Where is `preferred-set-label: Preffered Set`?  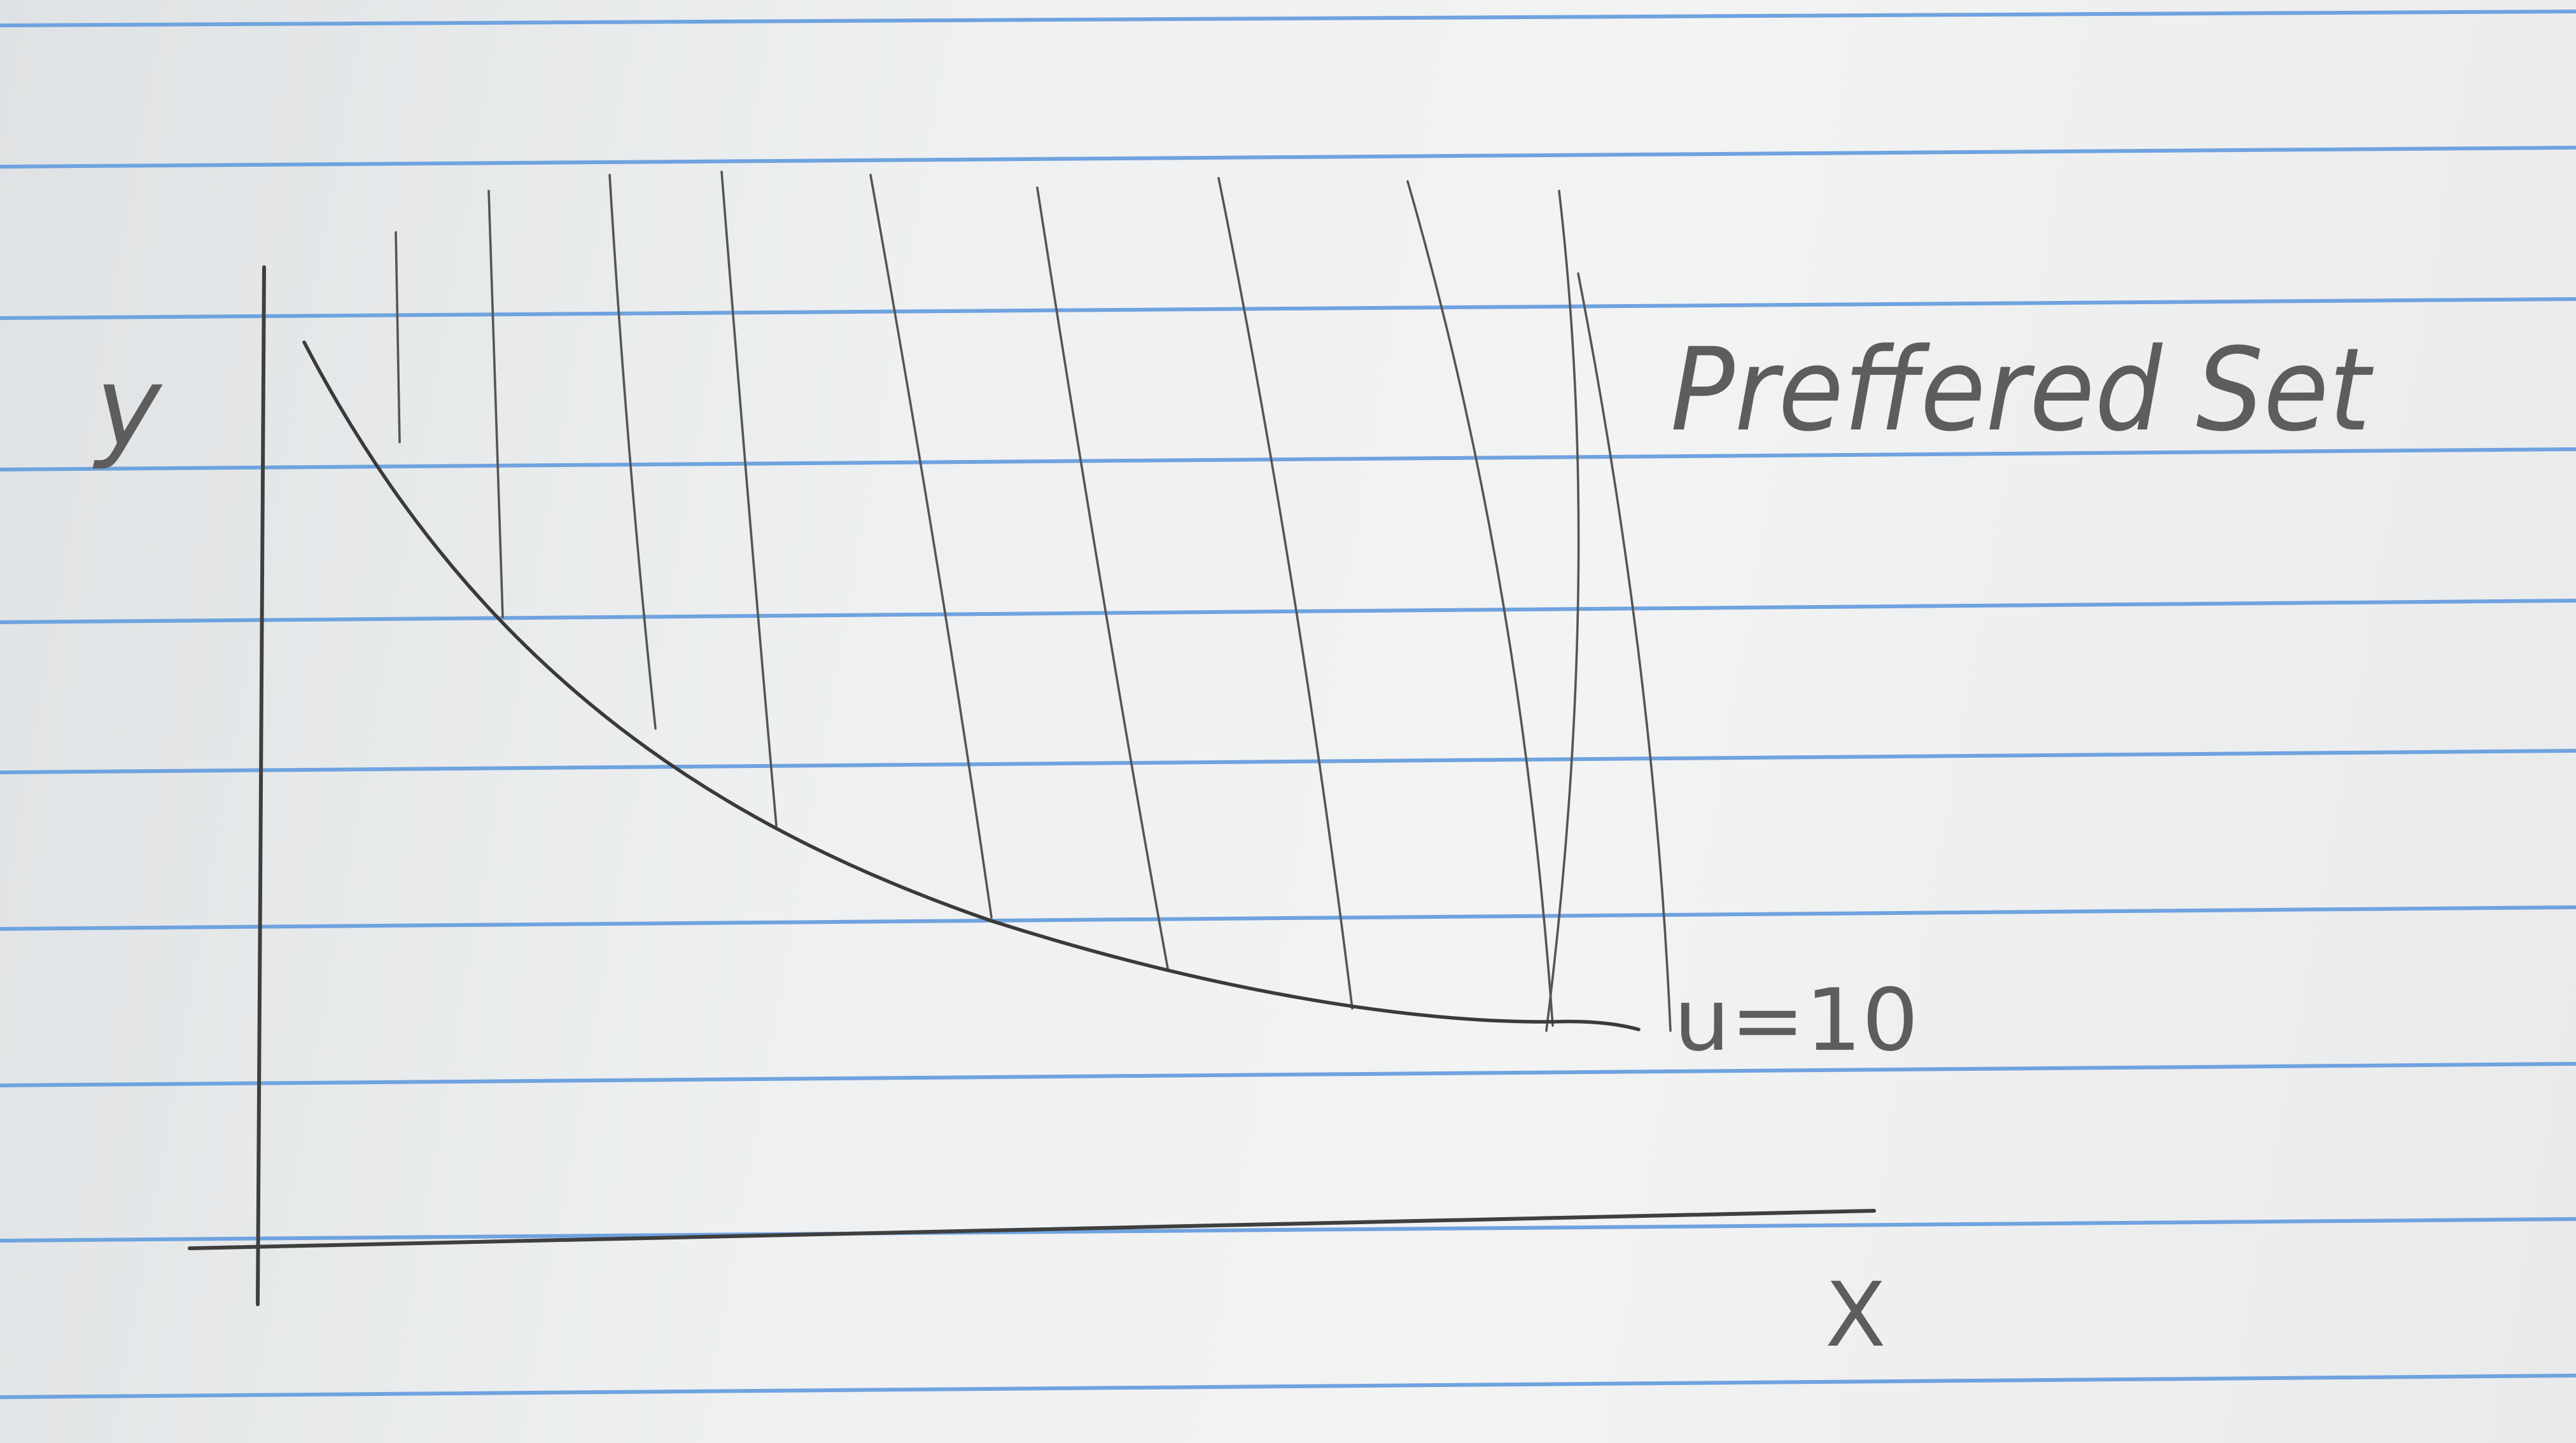 preferred-set-label: Preffered Set is located at coordinates (2022, 390).